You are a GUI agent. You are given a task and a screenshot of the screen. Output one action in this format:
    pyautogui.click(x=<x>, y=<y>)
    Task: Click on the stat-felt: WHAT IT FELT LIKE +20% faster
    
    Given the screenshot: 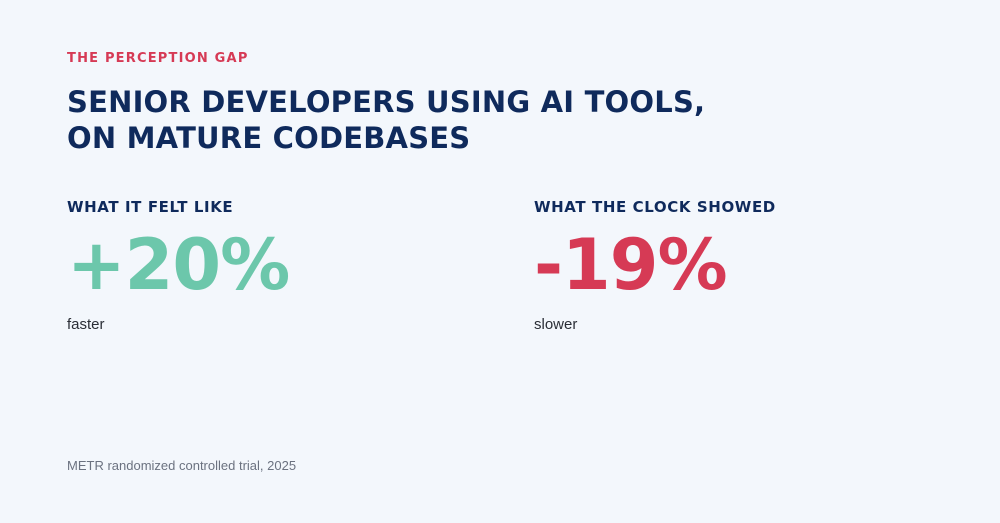 What is the action you would take?
    pyautogui.click(x=267, y=266)
    